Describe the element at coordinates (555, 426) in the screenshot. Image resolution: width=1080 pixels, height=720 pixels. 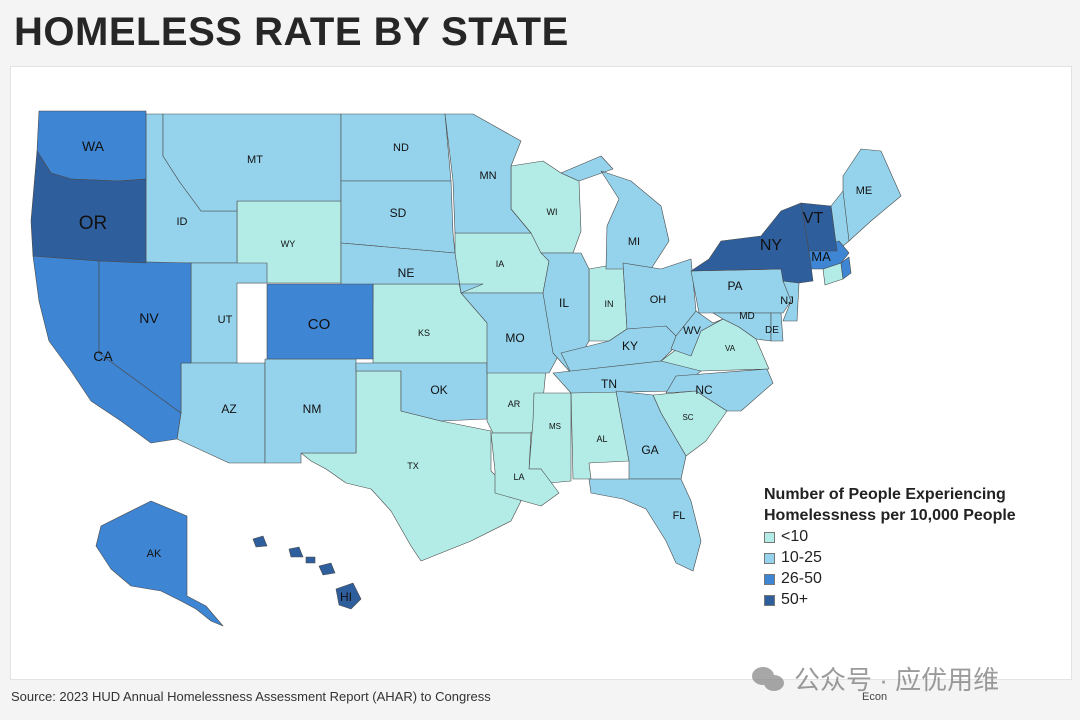
I see `label-ms: MS` at that location.